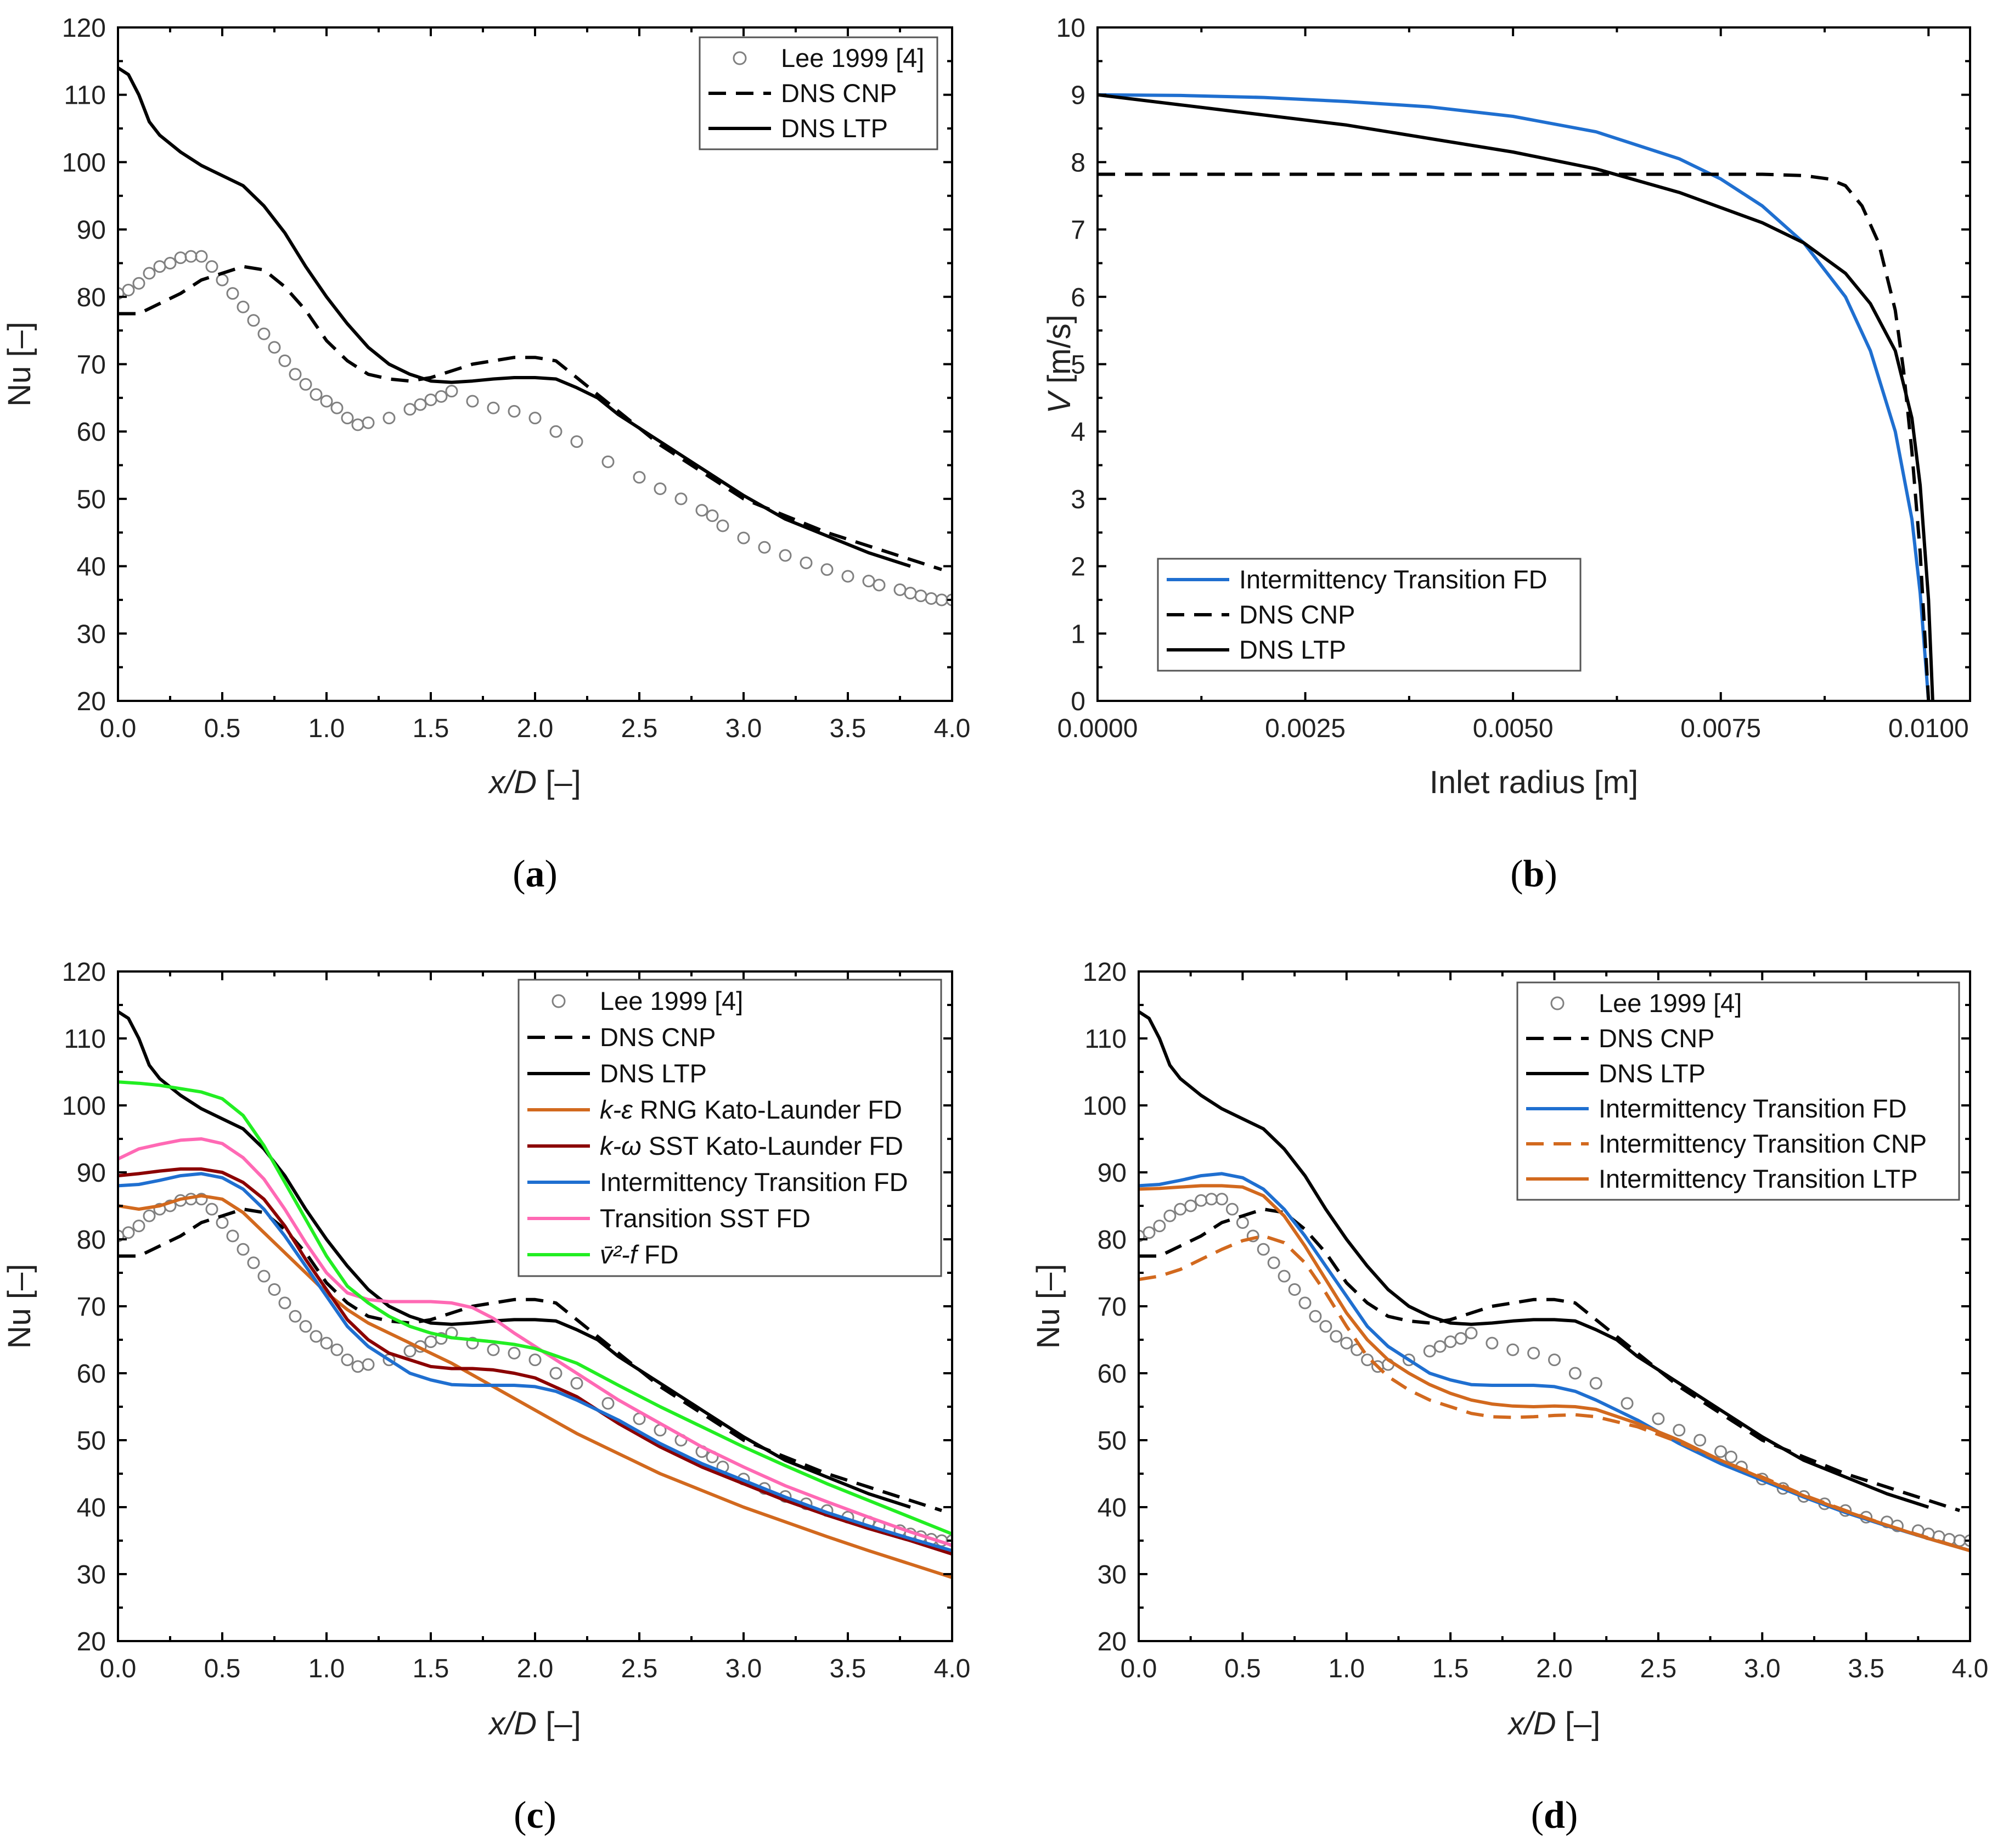 Image resolution: width=2003 pixels, height=1848 pixels. What do you see at coordinates (1078, 231) in the screenshot?
I see `y-tick-label: 7` at bounding box center [1078, 231].